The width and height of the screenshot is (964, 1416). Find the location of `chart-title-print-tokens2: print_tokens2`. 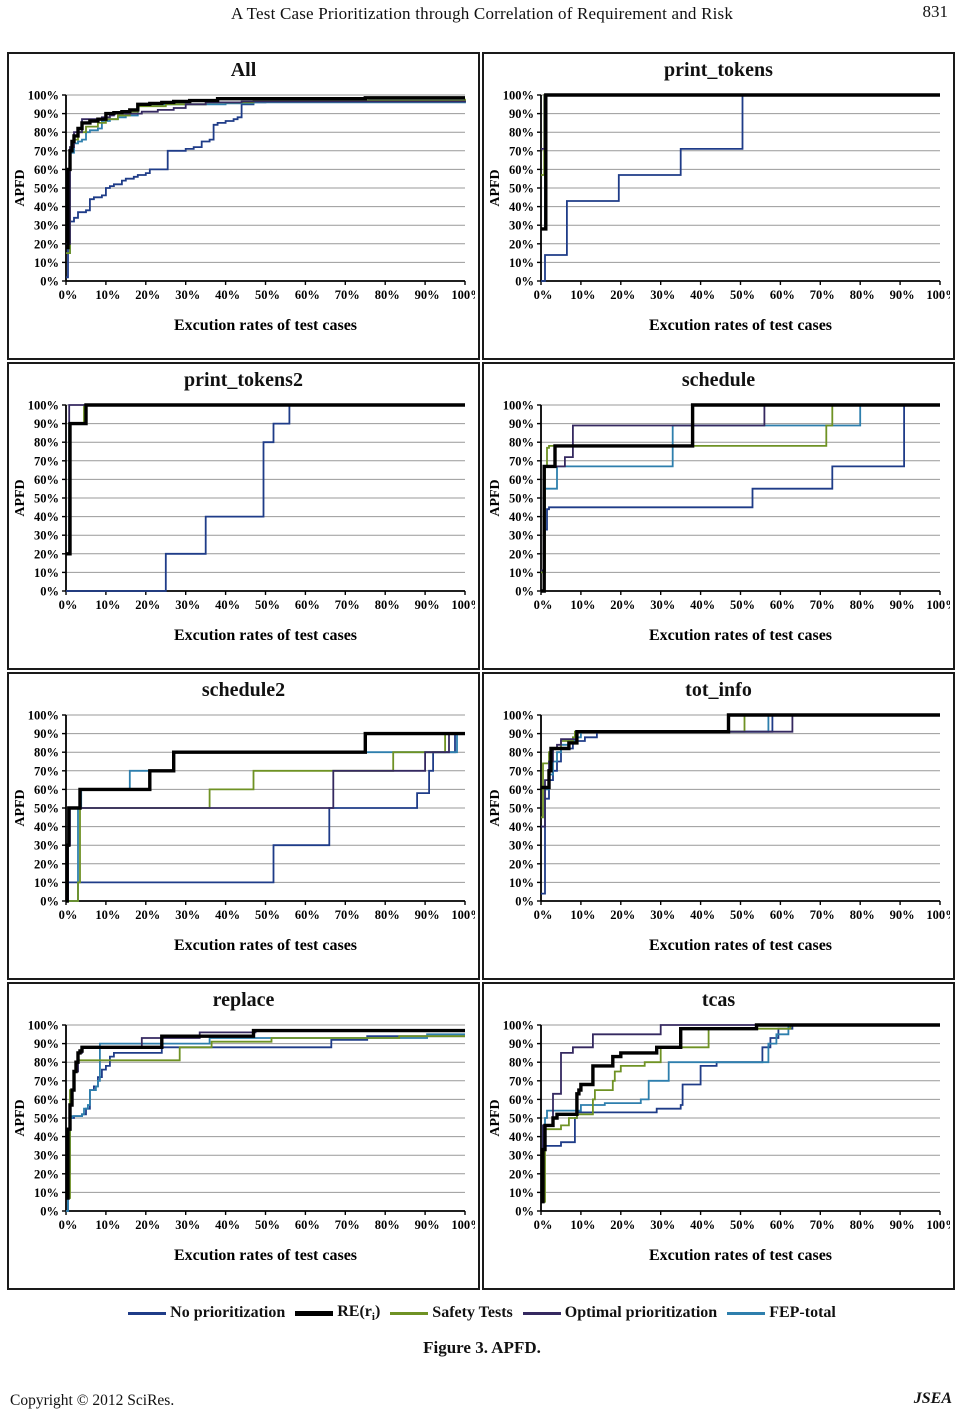

chart-title-print-tokens2: print_tokens2 is located at coordinates (243, 380).